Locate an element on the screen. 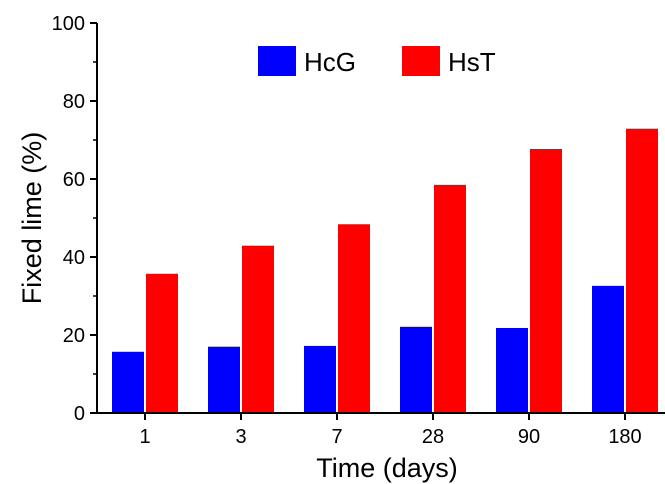 This screenshot has height=484, width=665. y-axis-label: Fixed lime (%) is located at coordinates (32, 218).